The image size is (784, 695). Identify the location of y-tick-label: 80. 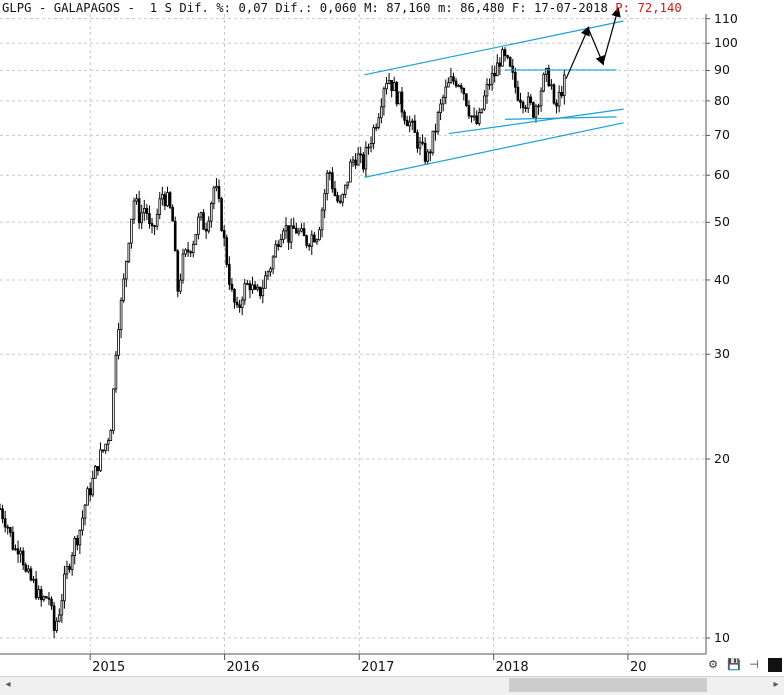
(722, 100).